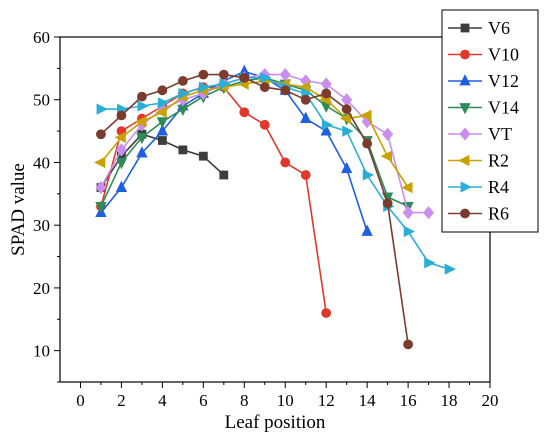 The image size is (550, 440). Describe the element at coordinates (203, 400) in the screenshot. I see `x-tick-label: 6` at that location.